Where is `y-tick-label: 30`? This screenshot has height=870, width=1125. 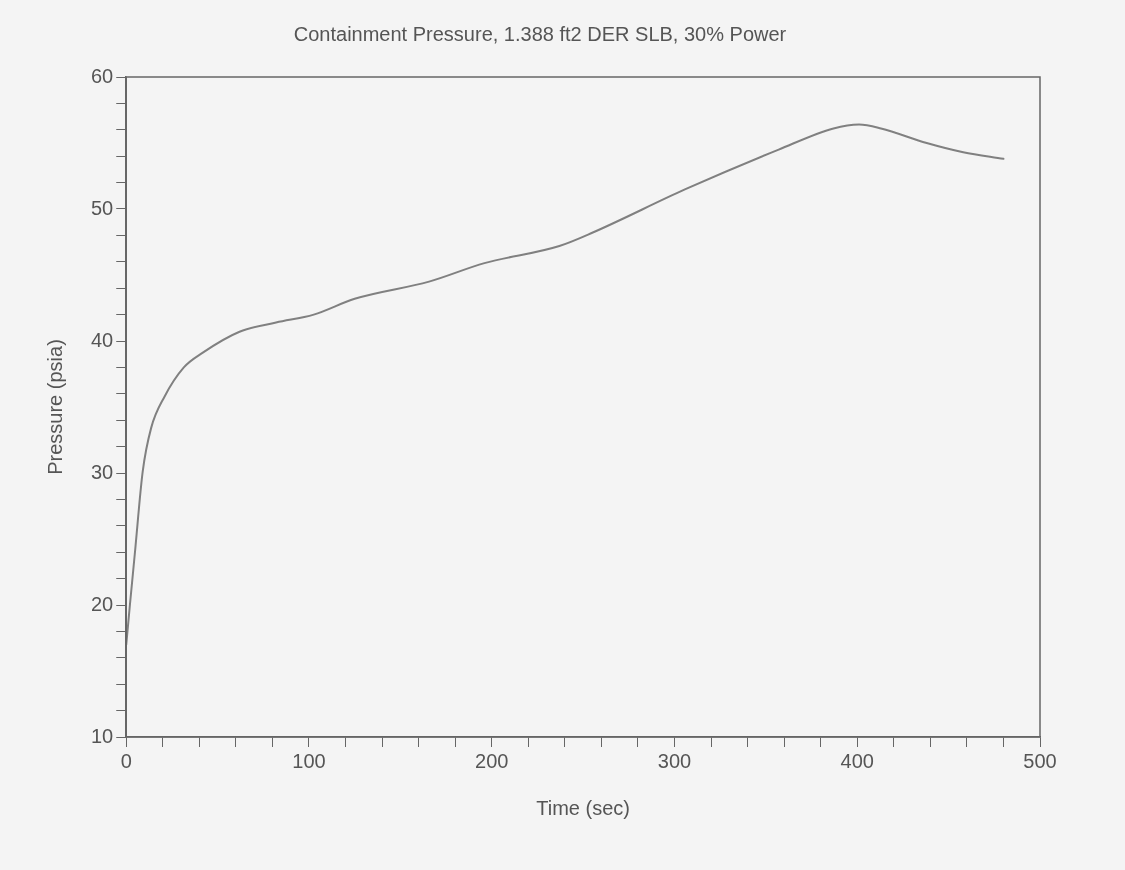
y-tick-label: 30 is located at coordinates (102, 471).